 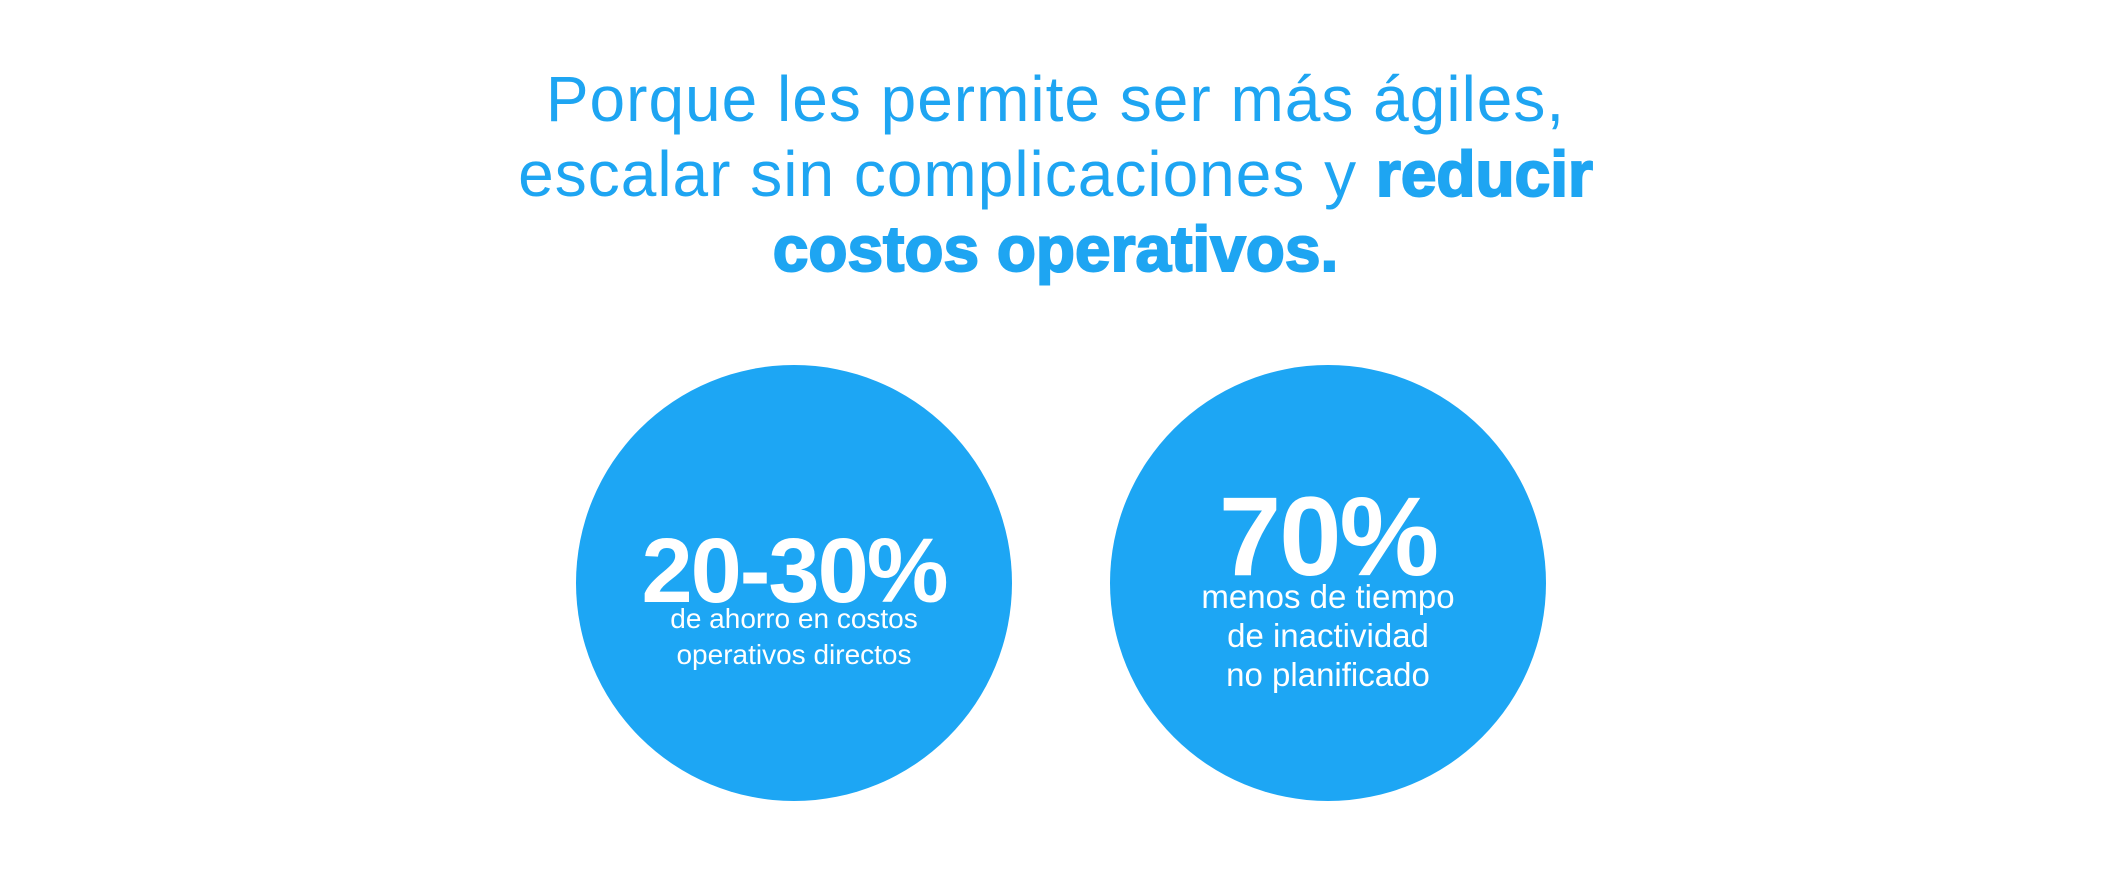 I want to click on stat-description-line: no planificado, so click(x=1328, y=674).